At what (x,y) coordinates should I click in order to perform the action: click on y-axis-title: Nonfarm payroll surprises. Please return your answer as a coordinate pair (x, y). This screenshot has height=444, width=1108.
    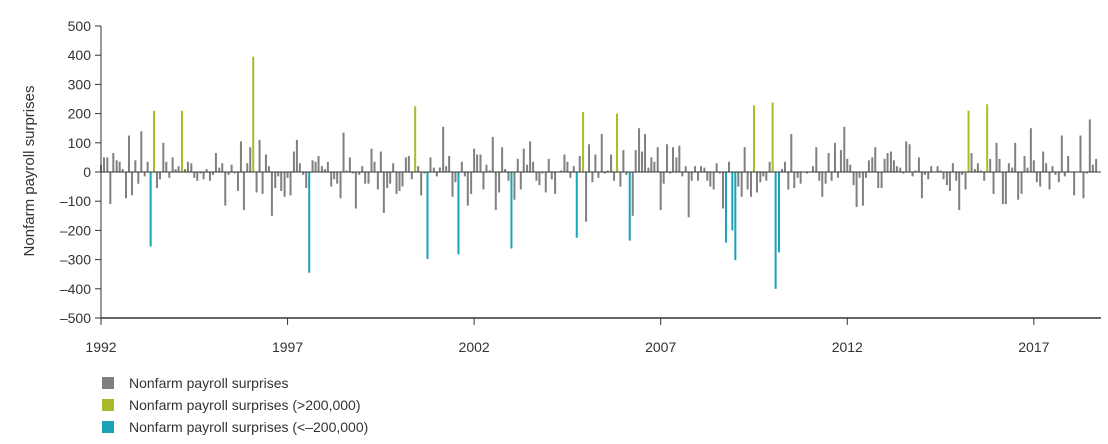
    Looking at the image, I should click on (29, 171).